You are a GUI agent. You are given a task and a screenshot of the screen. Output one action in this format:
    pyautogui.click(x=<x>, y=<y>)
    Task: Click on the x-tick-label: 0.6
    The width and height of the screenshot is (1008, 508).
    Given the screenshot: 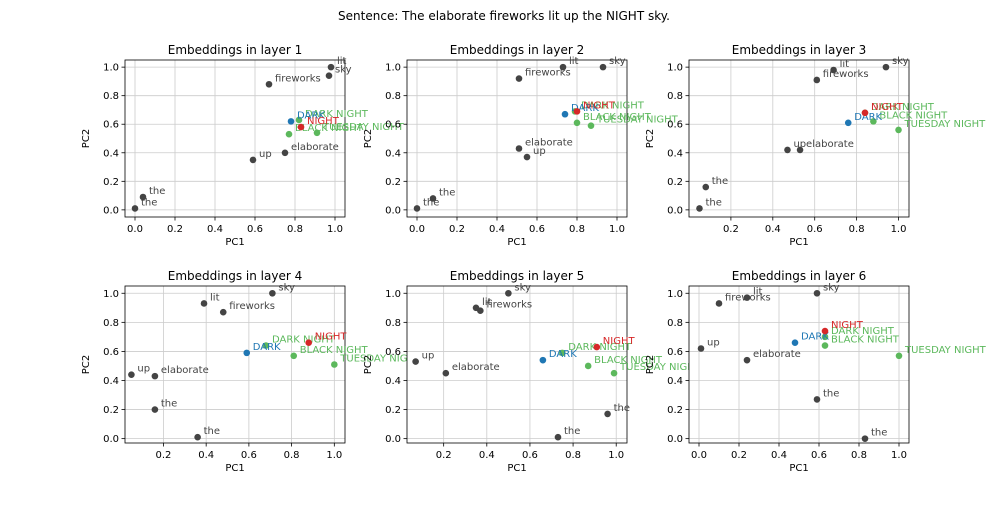 What is the action you would take?
    pyautogui.click(x=815, y=229)
    